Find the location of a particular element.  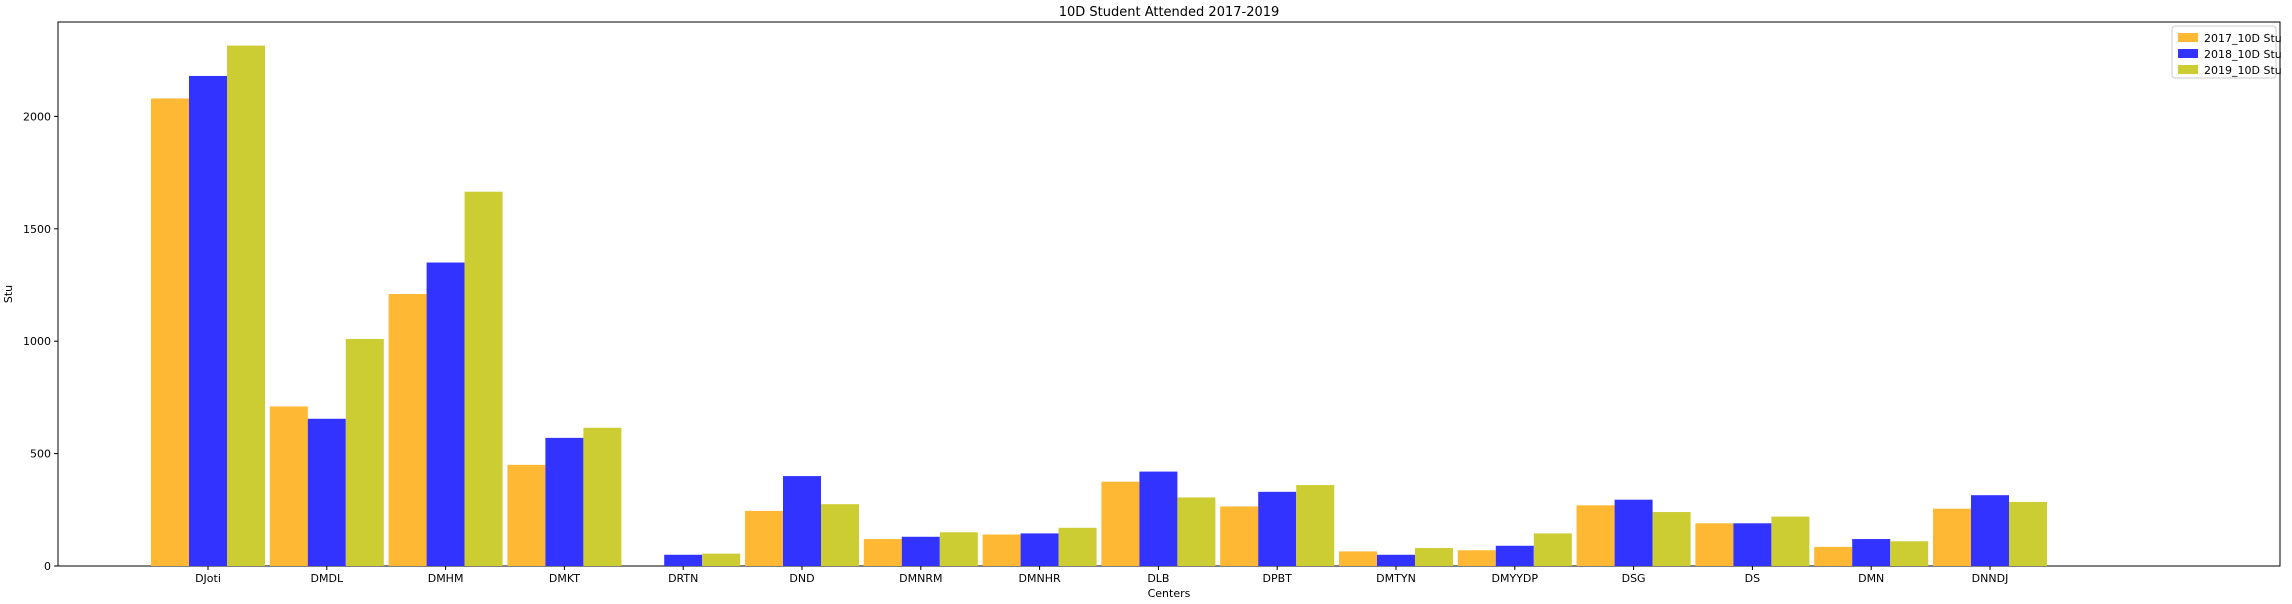

legend: 2017_10D Stu 2018_10D Stu 2019_10D Stu is located at coordinates (2226, 52).